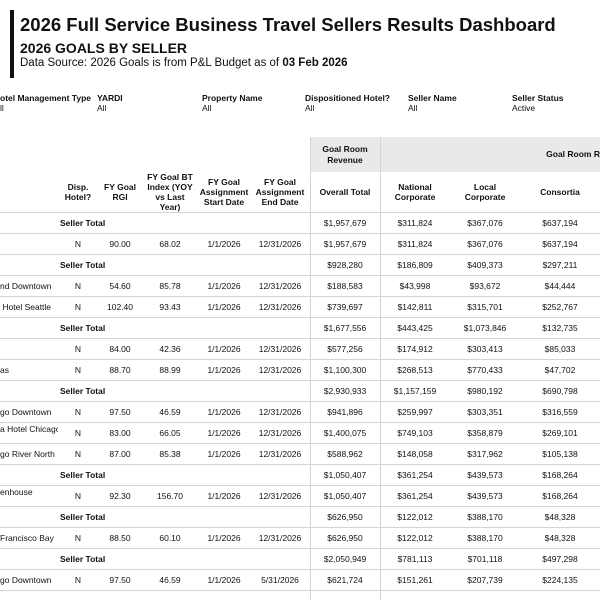 The width and height of the screenshot is (600, 600). Describe the element at coordinates (120, 453) in the screenshot. I see `cell: 87.00` at that location.